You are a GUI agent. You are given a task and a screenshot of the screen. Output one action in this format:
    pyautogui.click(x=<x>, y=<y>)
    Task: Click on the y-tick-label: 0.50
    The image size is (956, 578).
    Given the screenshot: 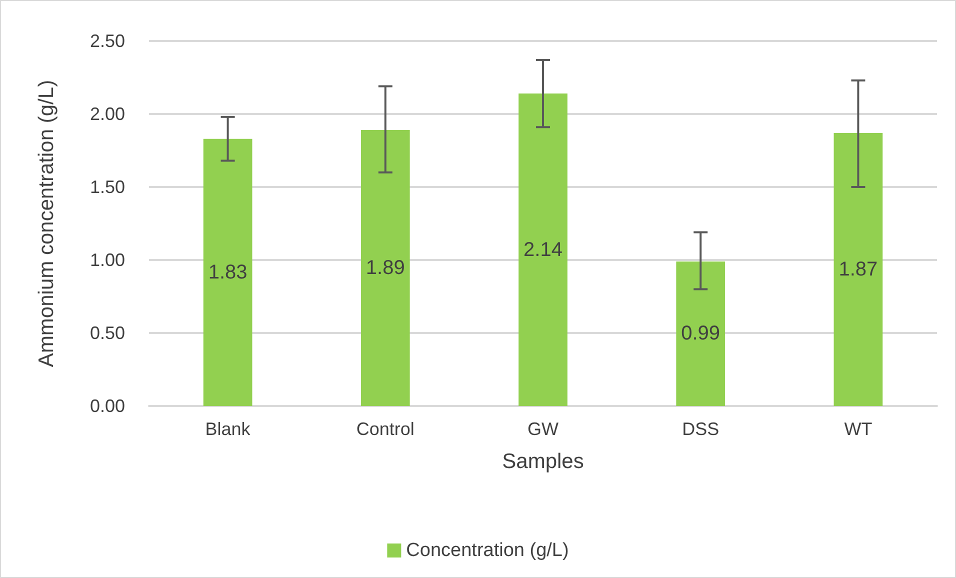 What is the action you would take?
    pyautogui.click(x=107, y=333)
    